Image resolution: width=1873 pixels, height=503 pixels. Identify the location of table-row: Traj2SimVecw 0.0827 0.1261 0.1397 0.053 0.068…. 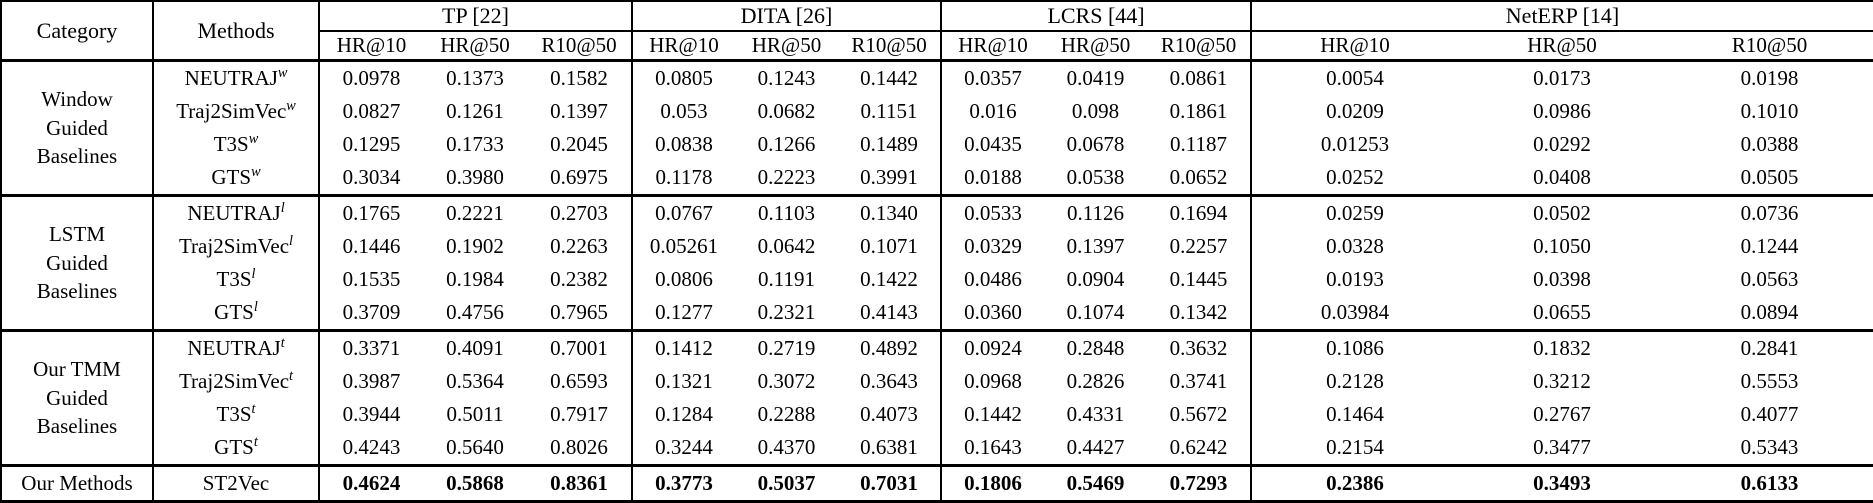
(937, 111).